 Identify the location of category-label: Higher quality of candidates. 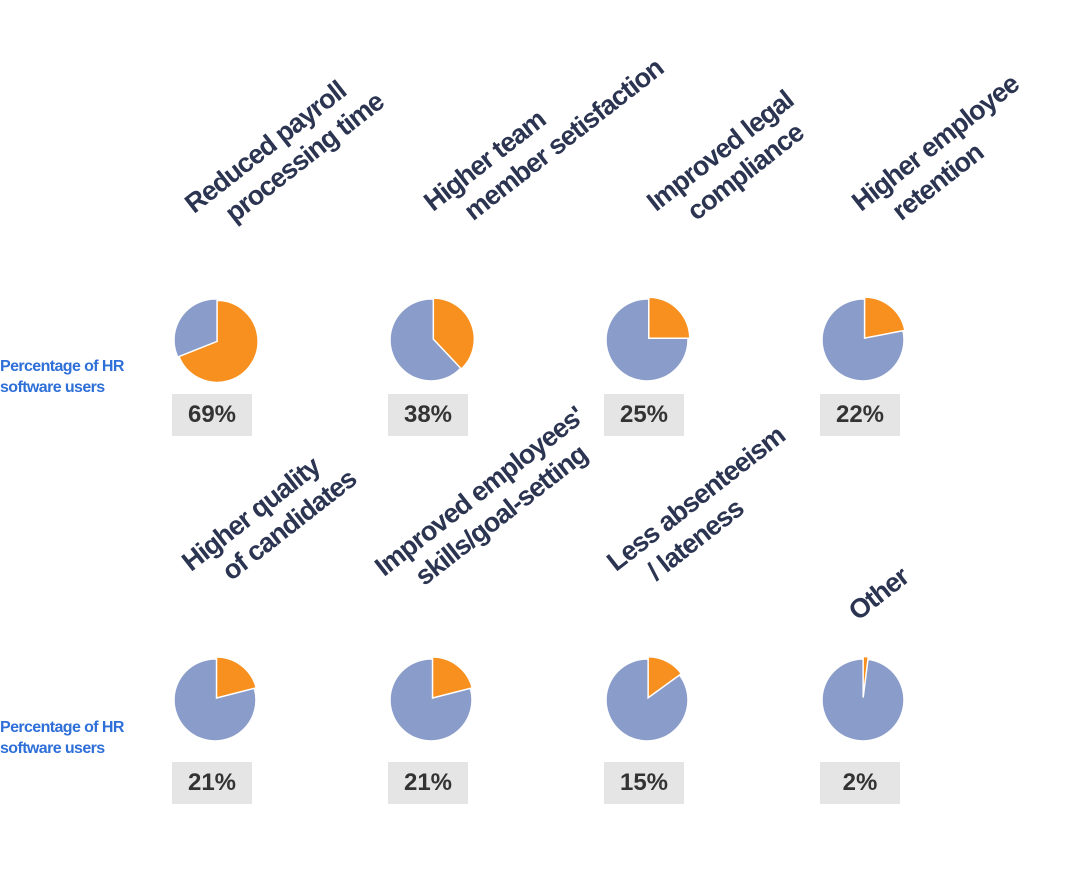
(269, 520).